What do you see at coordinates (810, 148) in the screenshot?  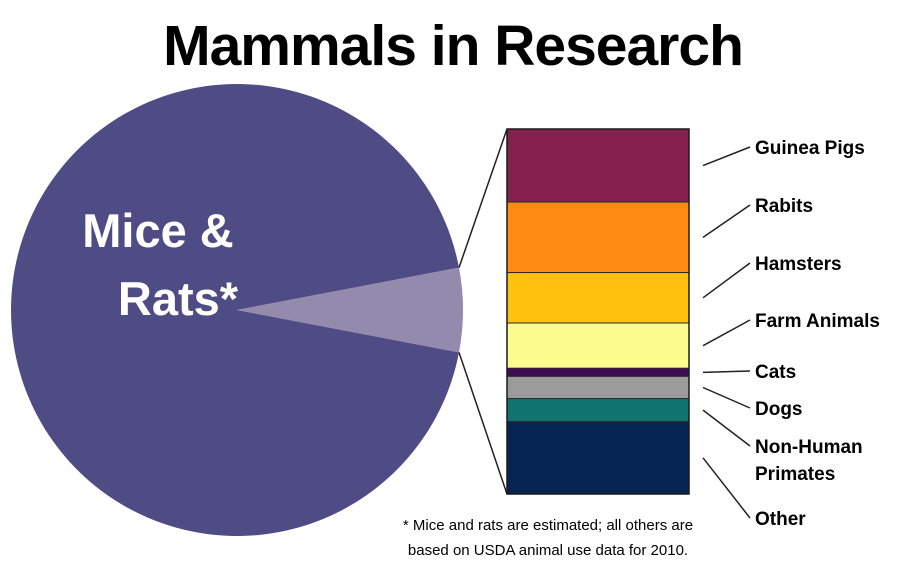 I see `label-guinea-pigs: Guinea Pigs` at bounding box center [810, 148].